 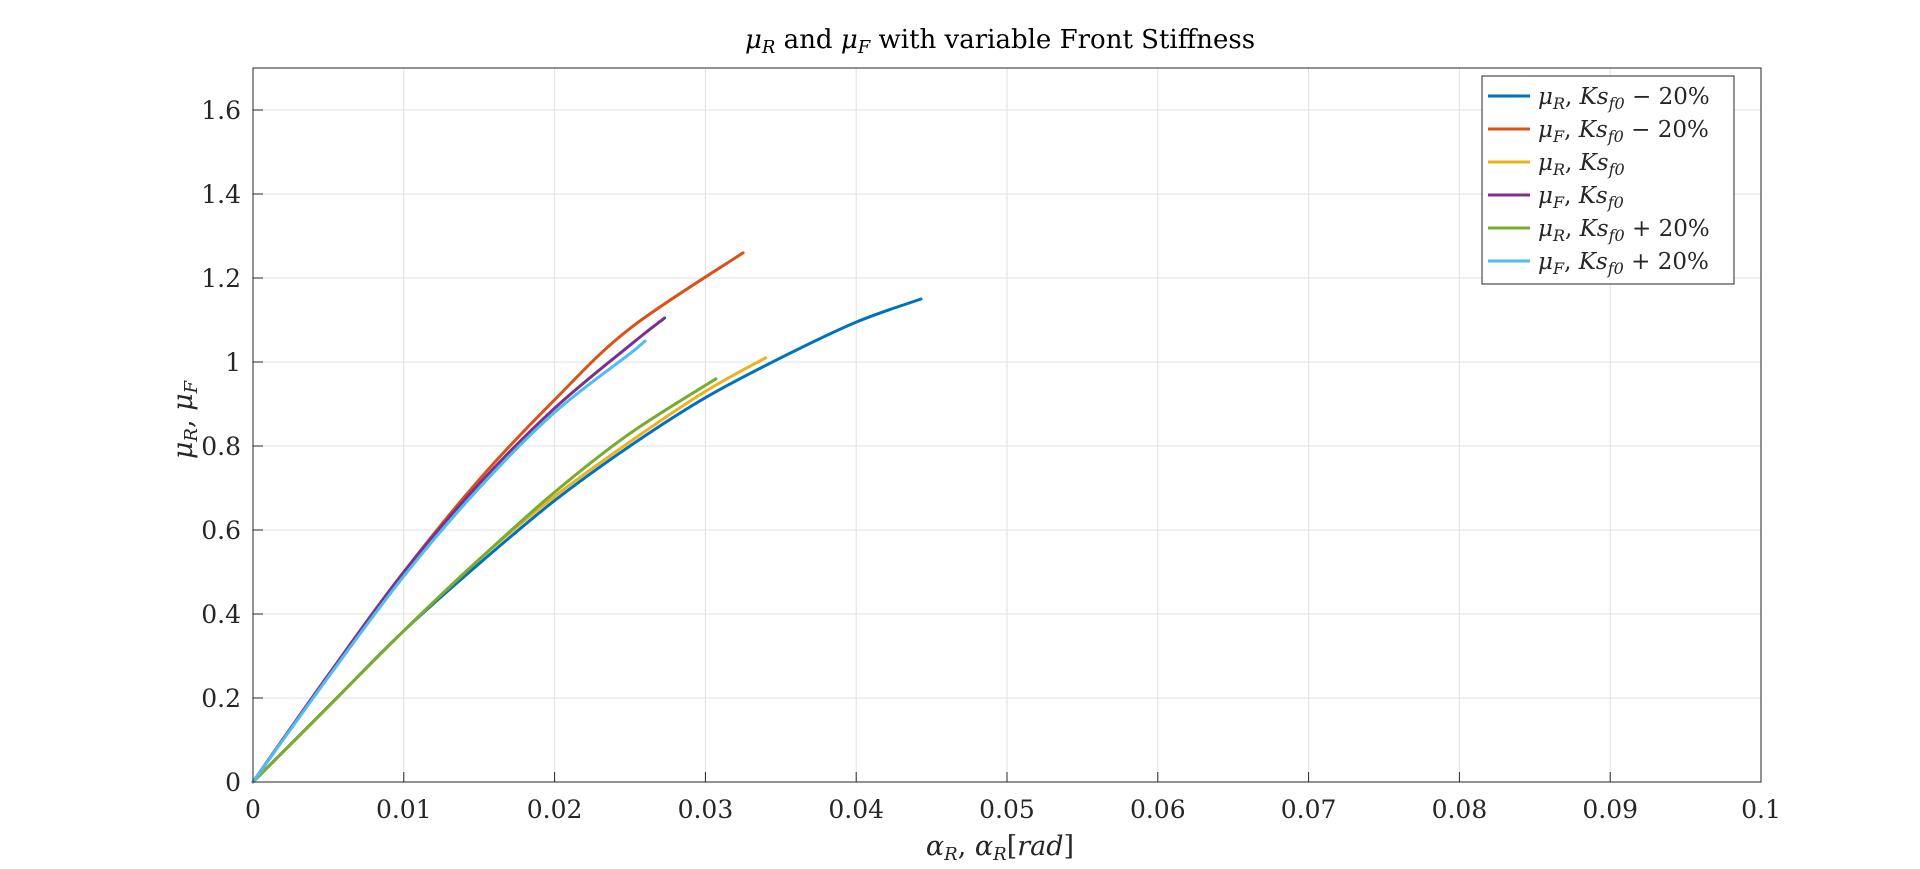 What do you see at coordinates (221, 698) in the screenshot?
I see `y-tick-label: 0.2` at bounding box center [221, 698].